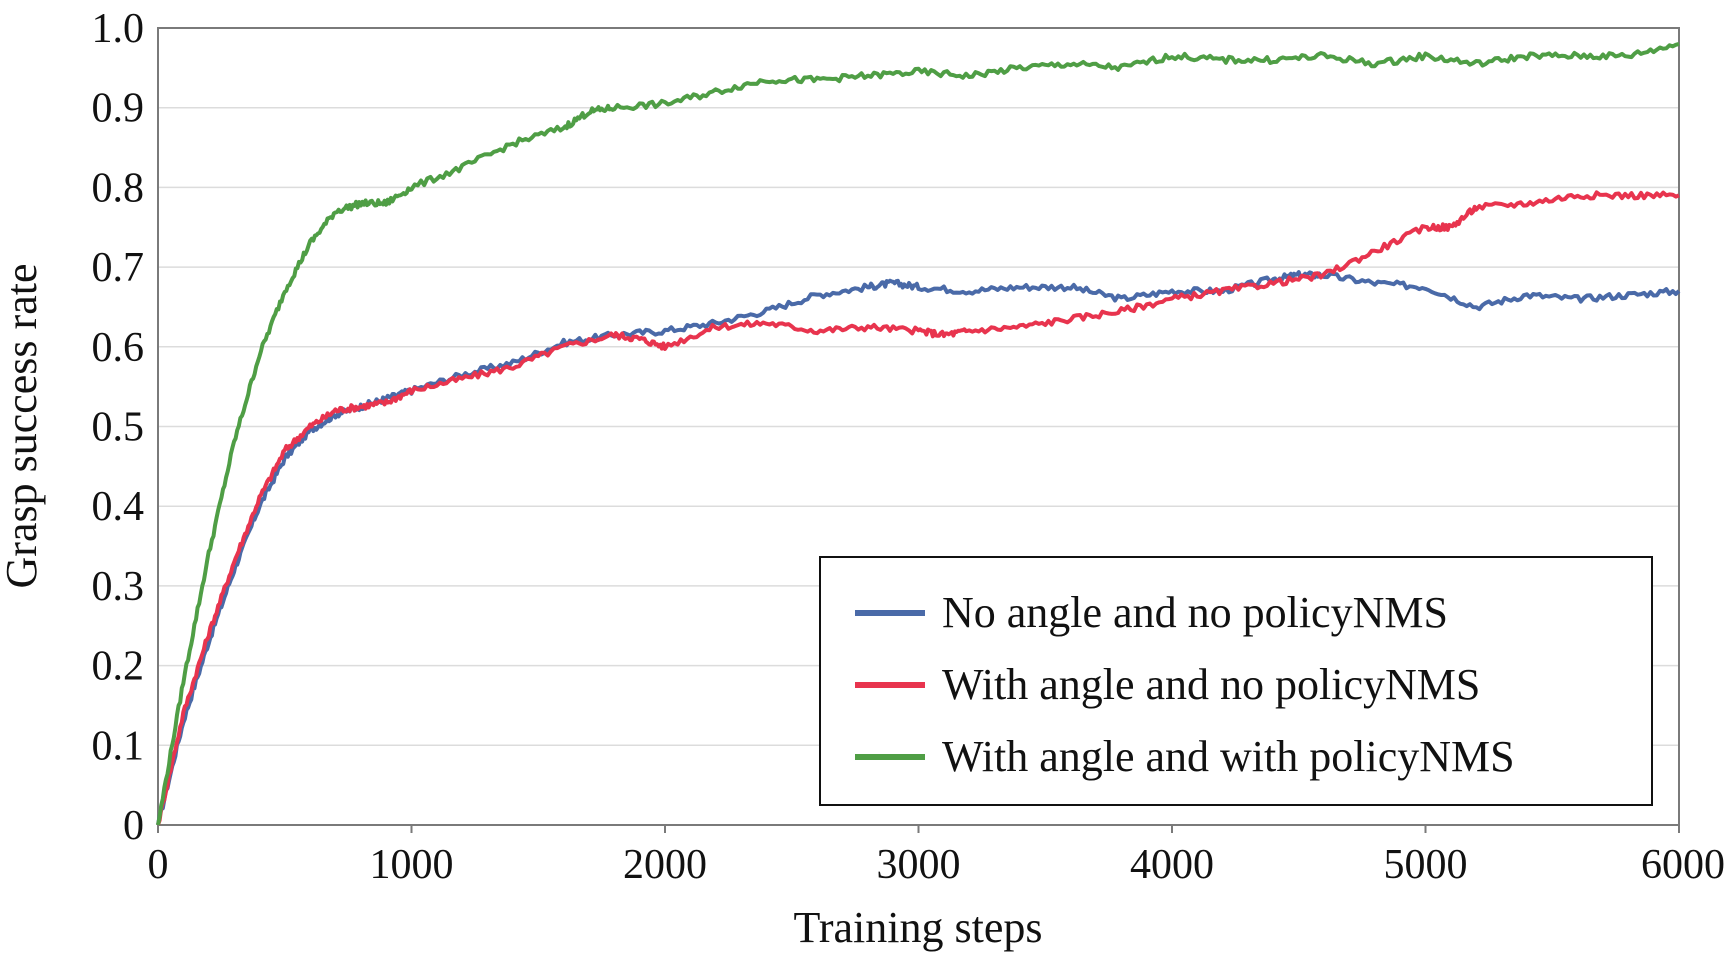 Image resolution: width=1732 pixels, height=955 pixels. Describe the element at coordinates (118, 109) in the screenshot. I see `y-tick-label: 0.9` at that location.